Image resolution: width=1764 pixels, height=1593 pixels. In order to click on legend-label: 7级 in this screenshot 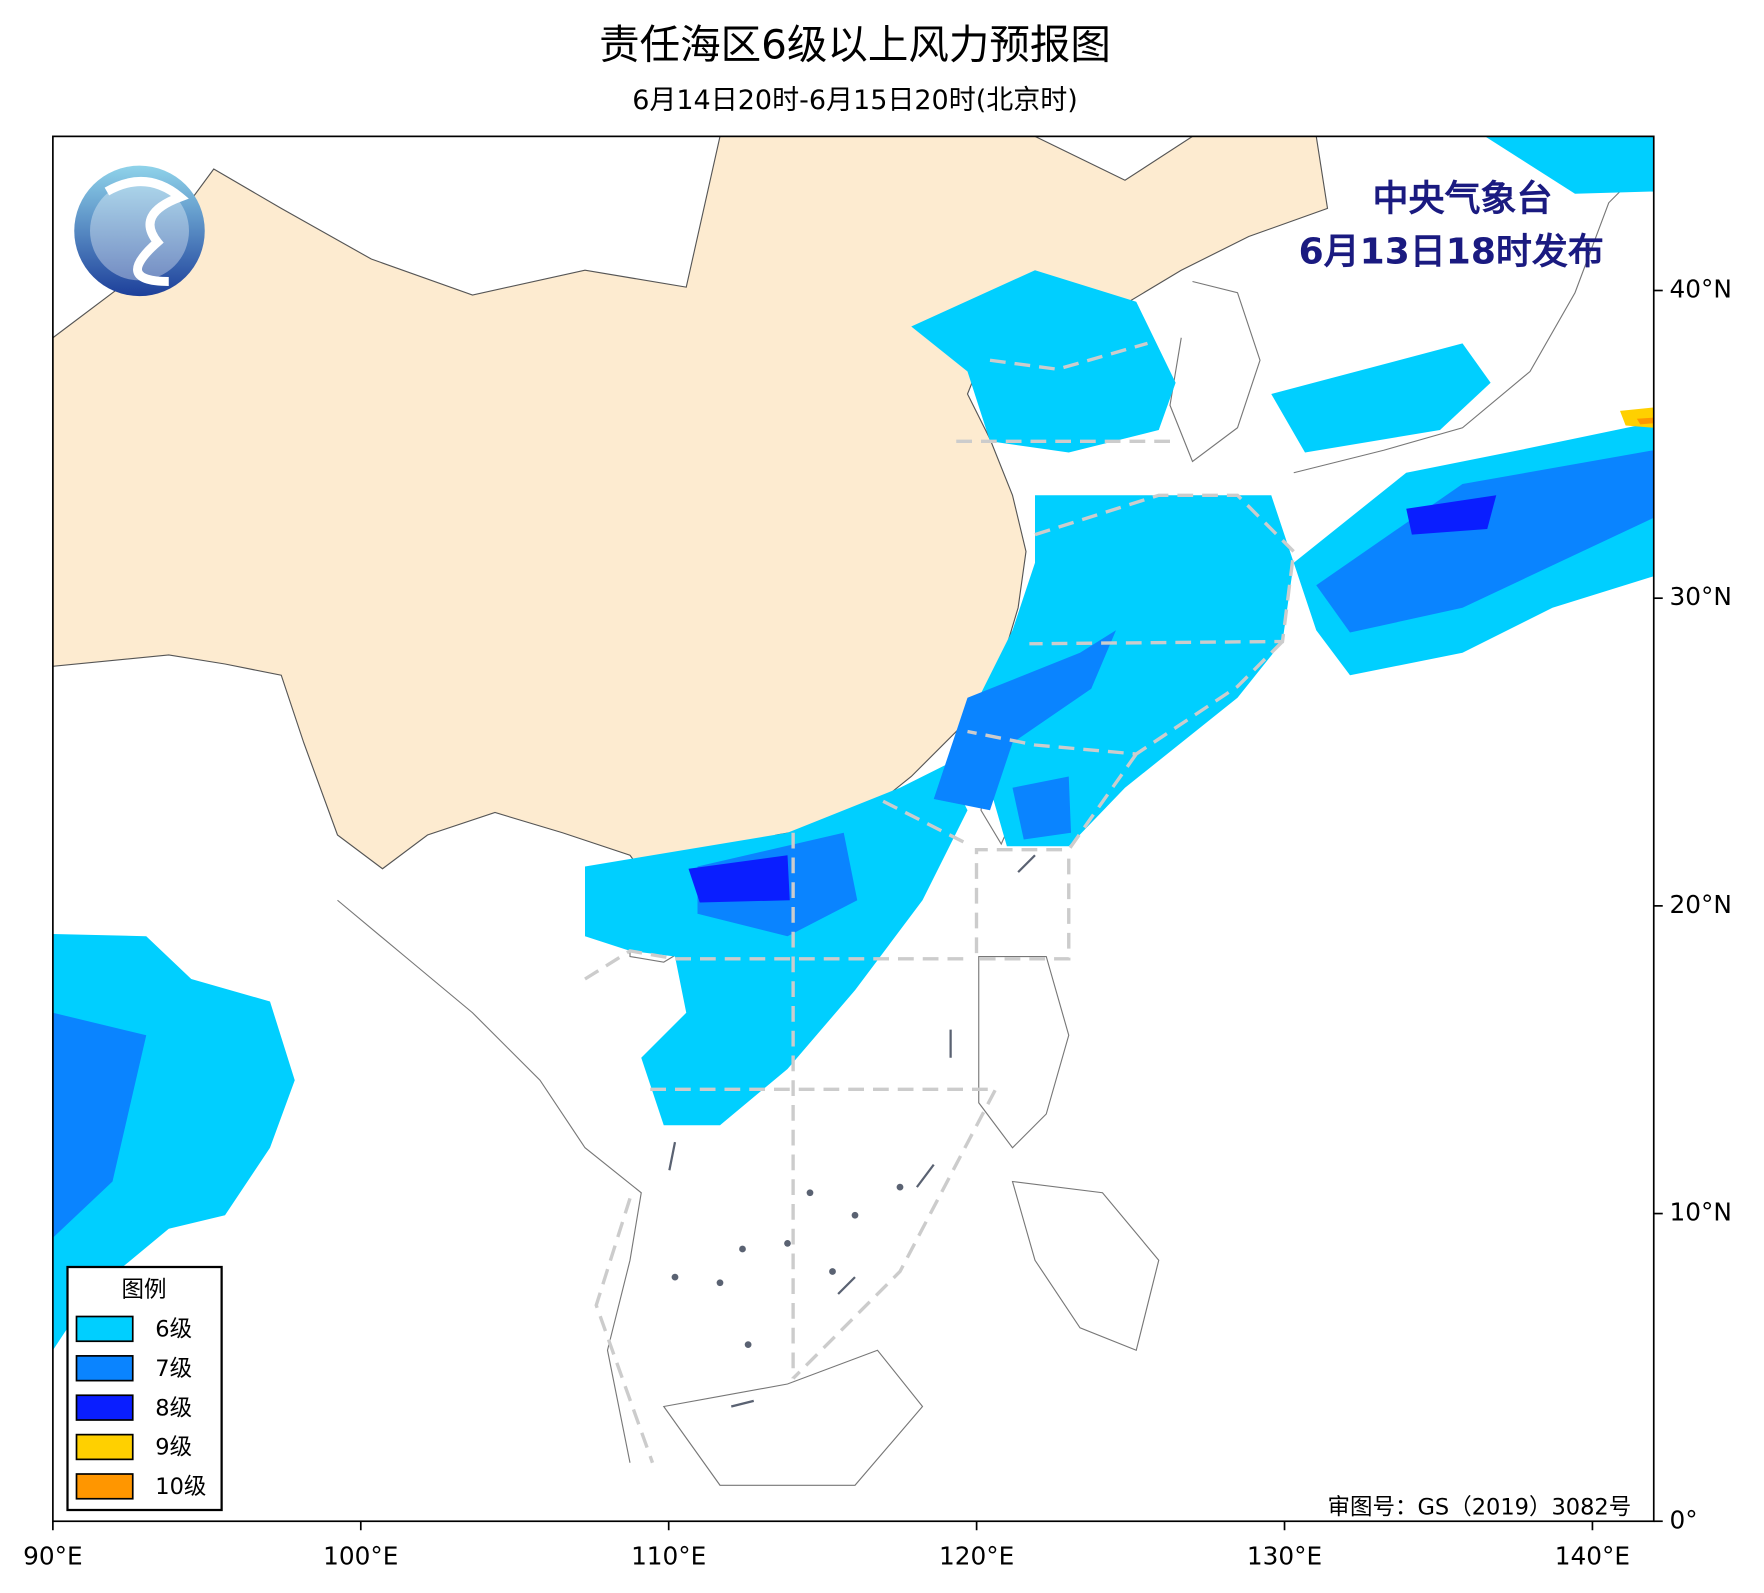, I will do `click(173, 1369)`.